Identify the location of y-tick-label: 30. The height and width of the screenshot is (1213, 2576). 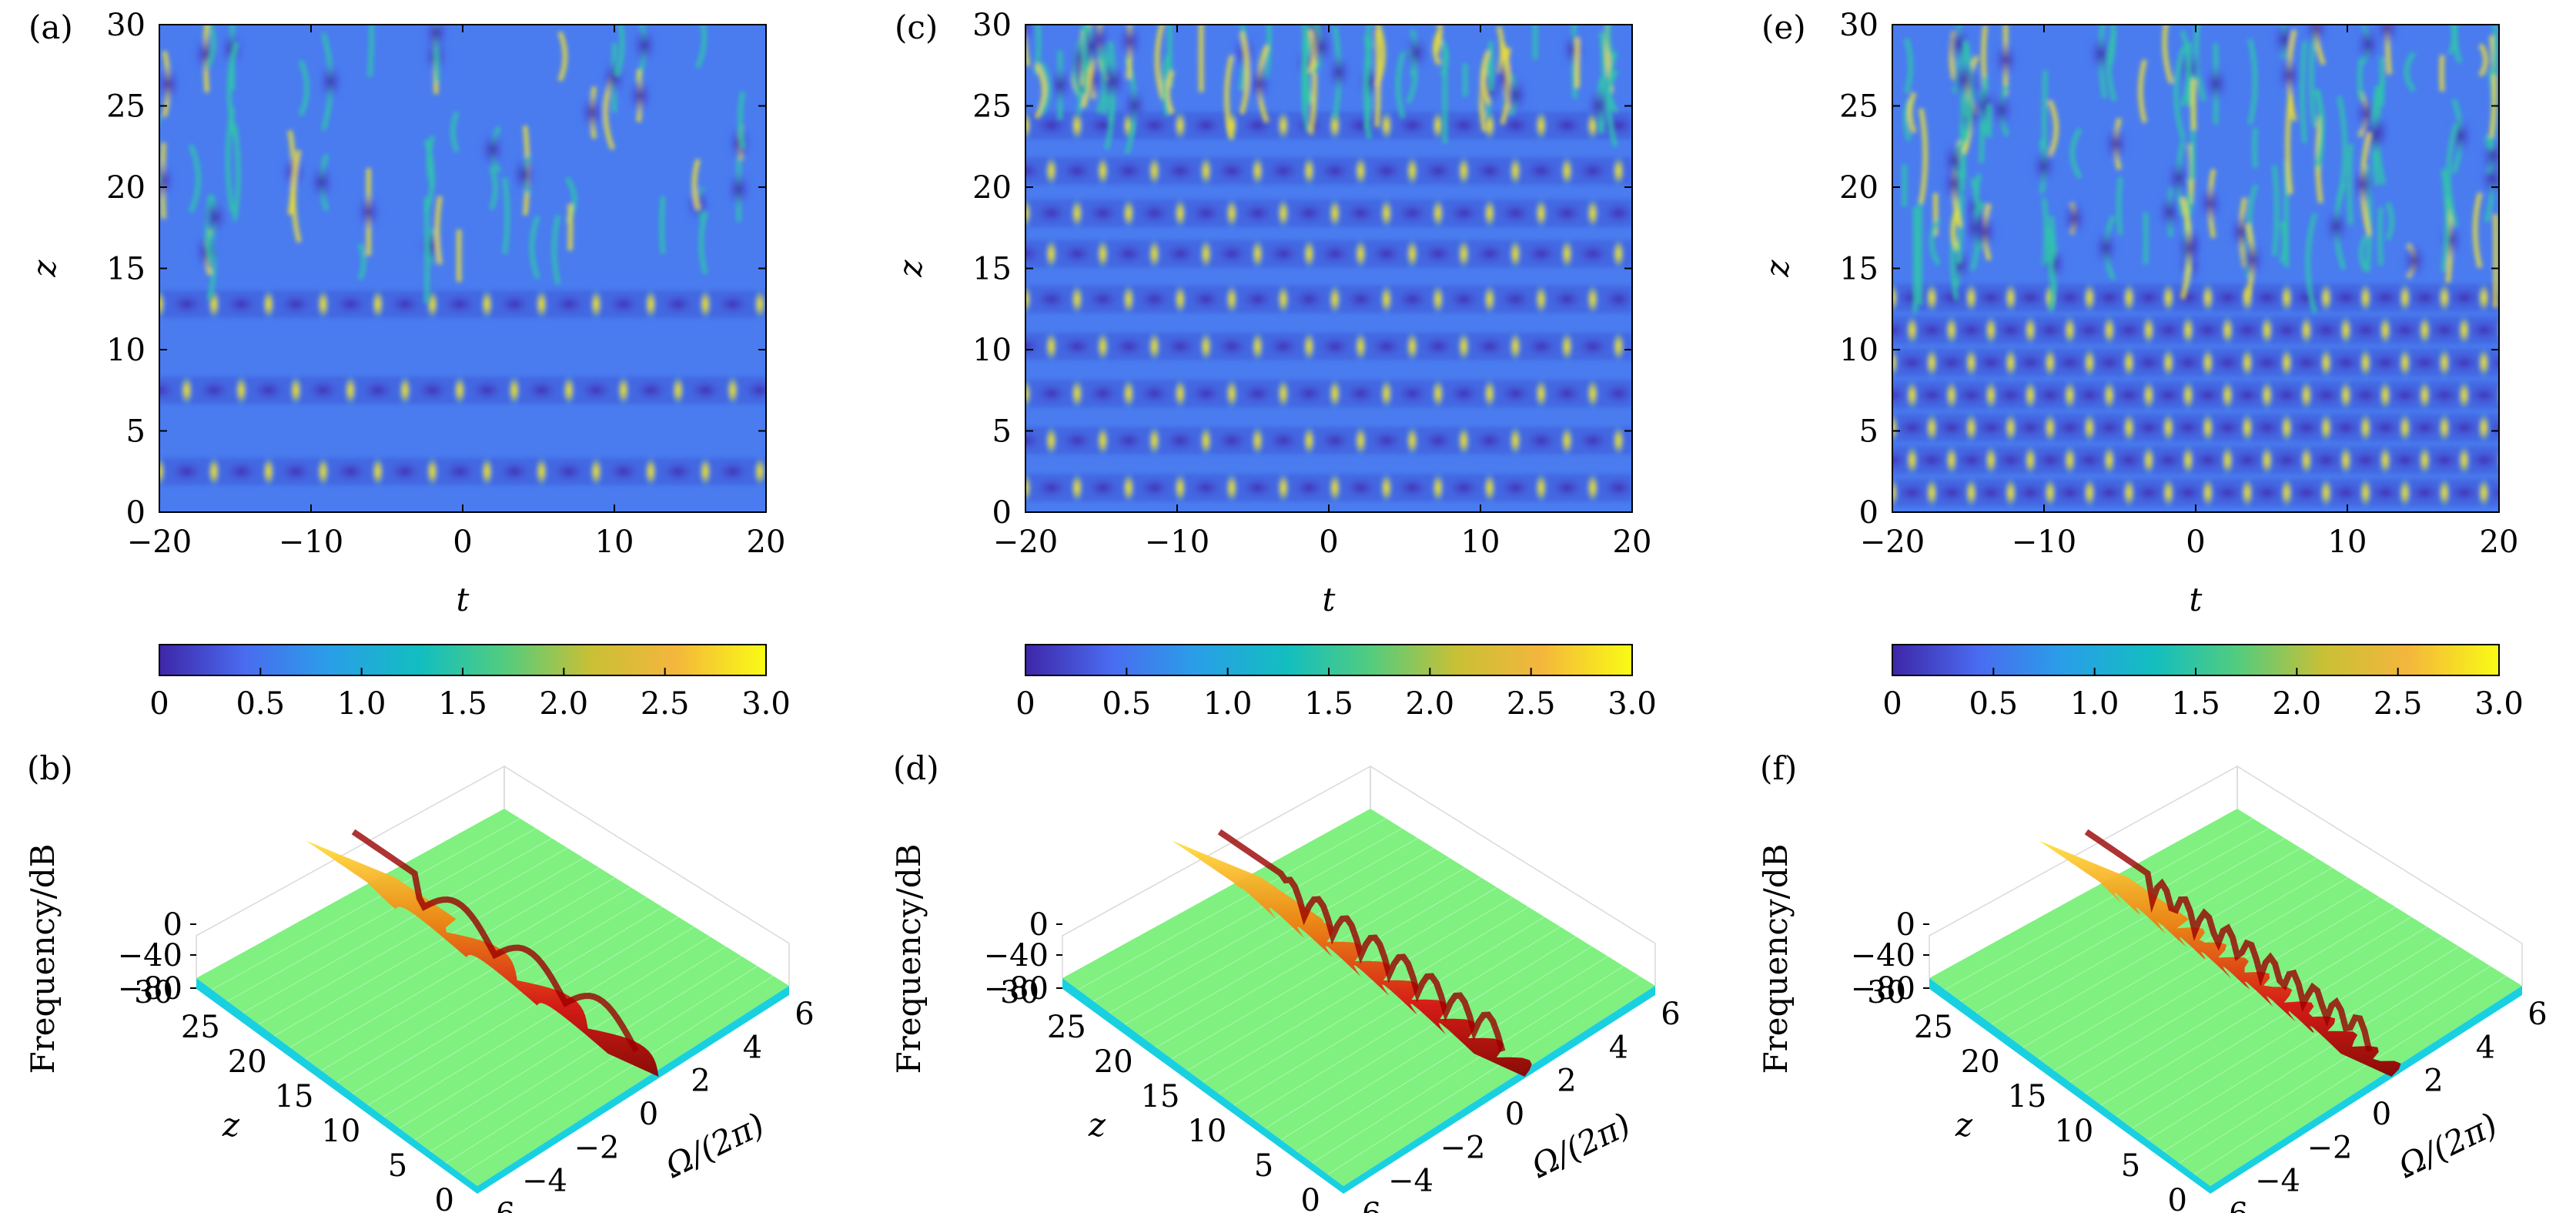
(1859, 25).